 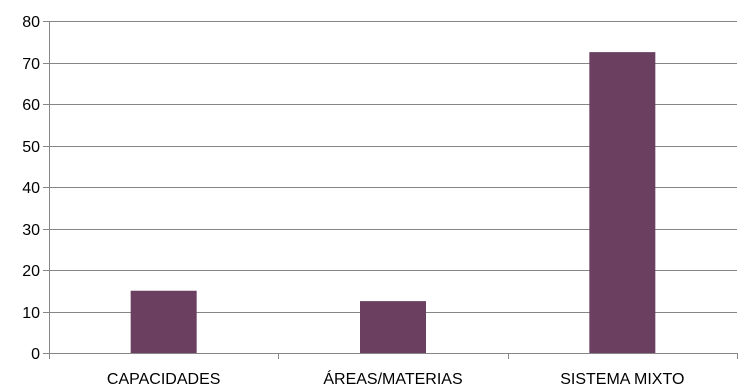 I want to click on y-tick-label: 30, so click(x=31, y=230).